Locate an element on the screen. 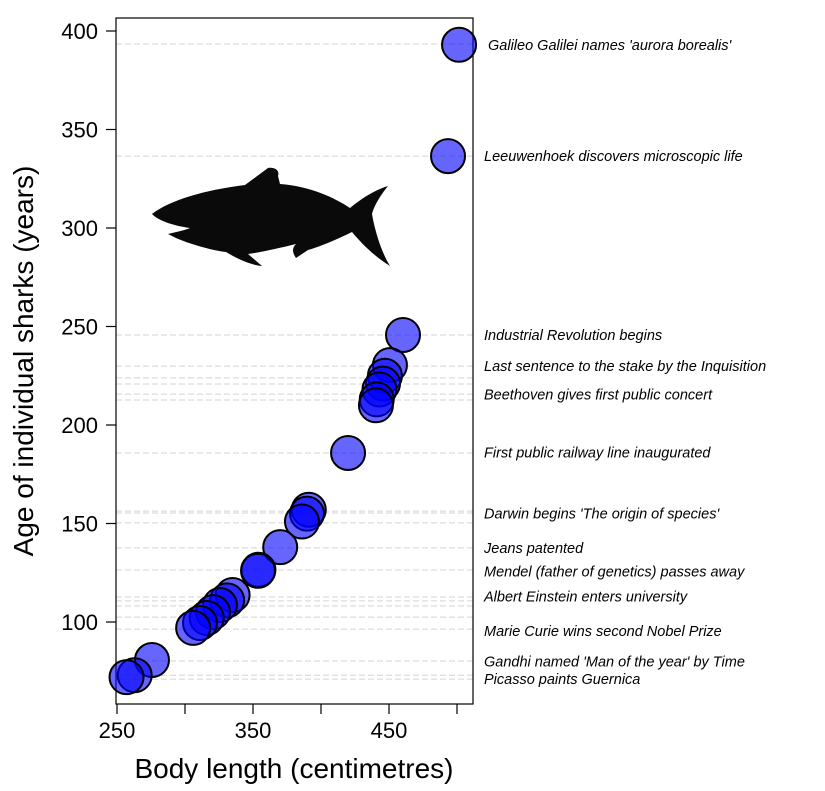  event-label: Darwin begins 'The origin of species' is located at coordinates (602, 515).